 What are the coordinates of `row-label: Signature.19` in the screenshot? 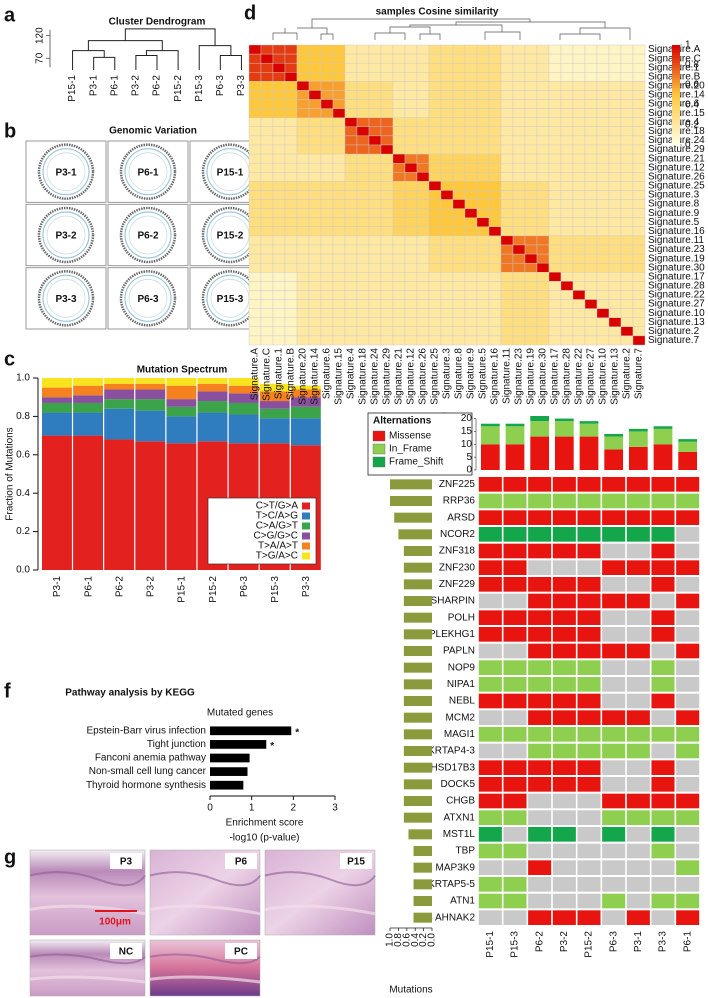 It's located at (676, 258).